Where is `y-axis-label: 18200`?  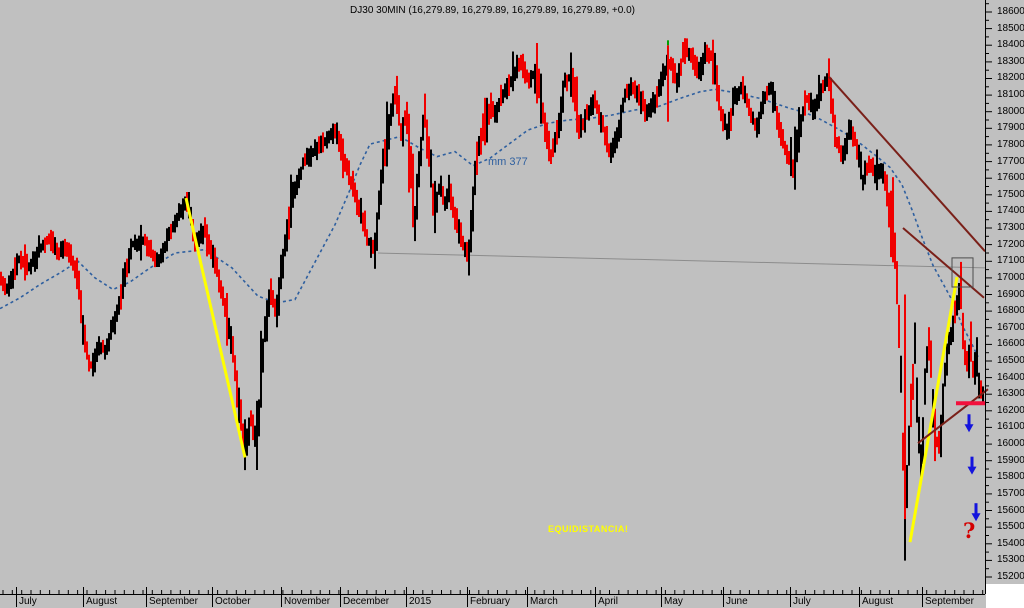 y-axis-label: 18200 is located at coordinates (1010, 77).